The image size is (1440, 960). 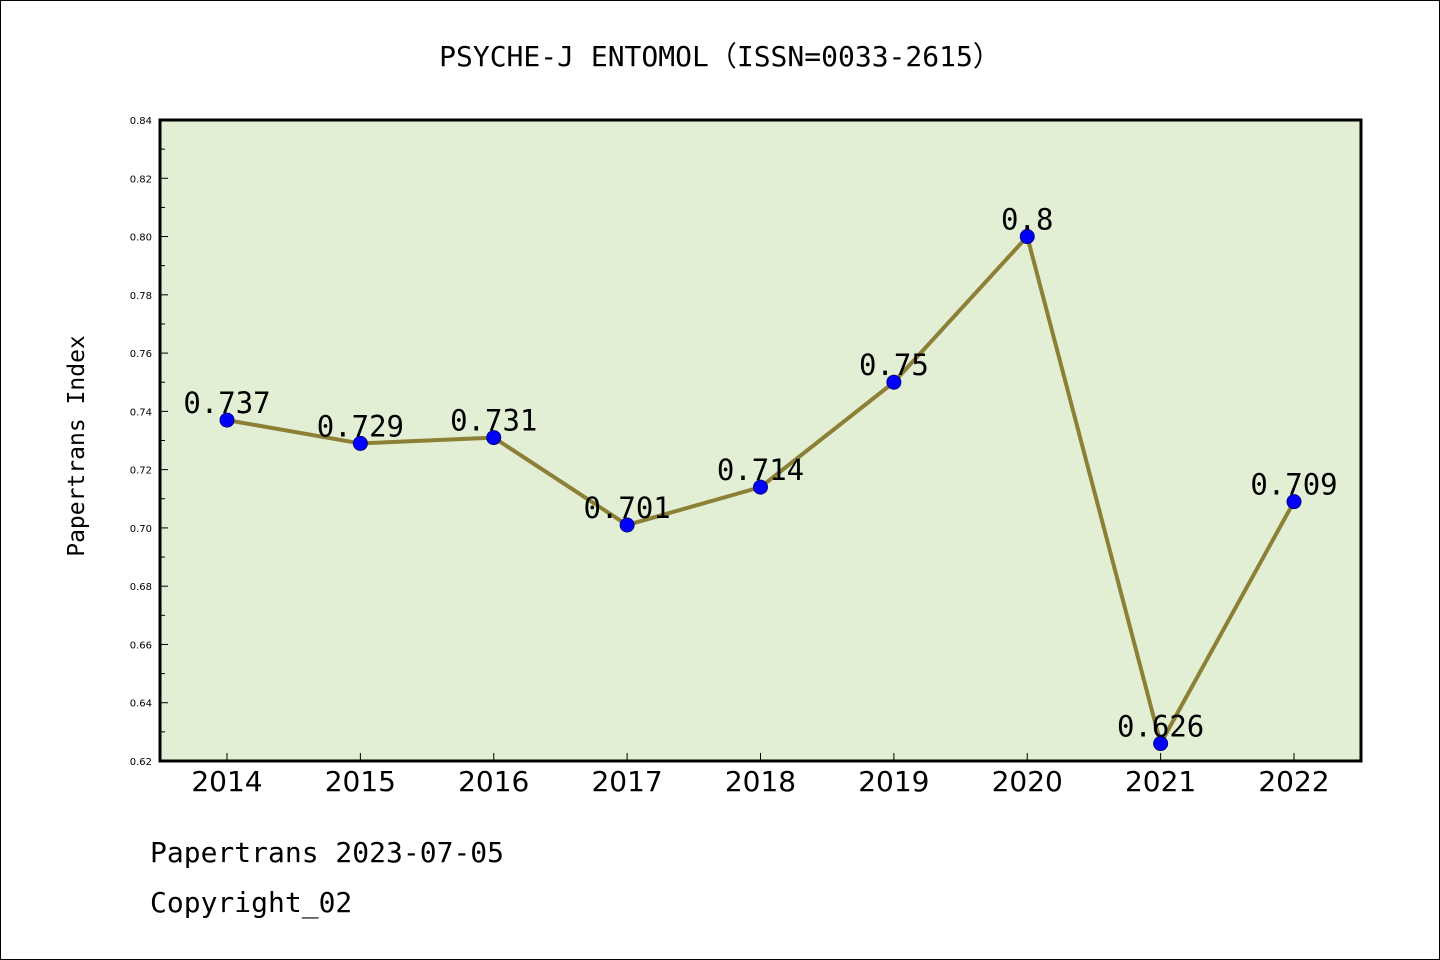 What do you see at coordinates (760, 781) in the screenshot?
I see `x-tick-label: 2018` at bounding box center [760, 781].